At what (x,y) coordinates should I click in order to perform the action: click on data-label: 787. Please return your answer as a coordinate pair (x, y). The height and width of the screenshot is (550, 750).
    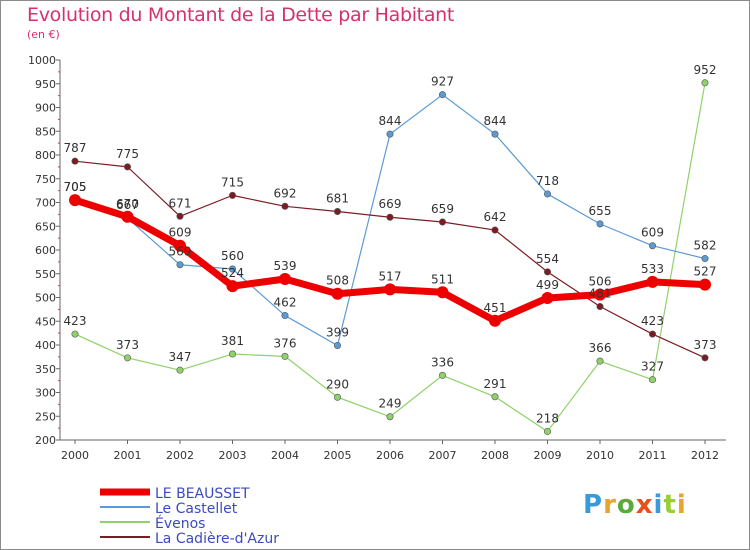
    Looking at the image, I should click on (75, 148).